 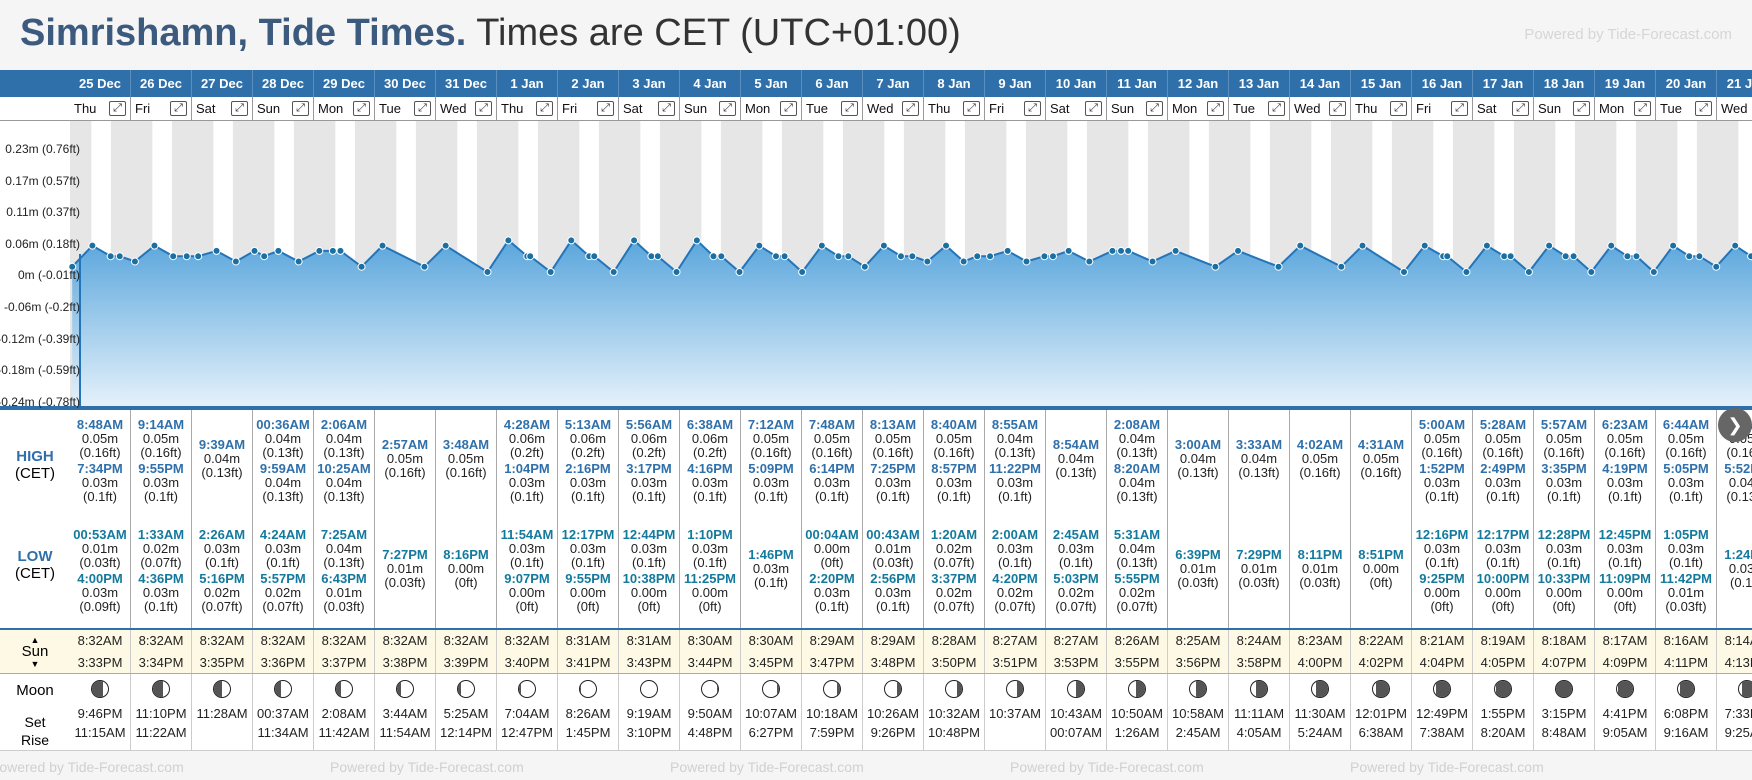 I want to click on date-cell: 11 Jan, so click(x=1137, y=83).